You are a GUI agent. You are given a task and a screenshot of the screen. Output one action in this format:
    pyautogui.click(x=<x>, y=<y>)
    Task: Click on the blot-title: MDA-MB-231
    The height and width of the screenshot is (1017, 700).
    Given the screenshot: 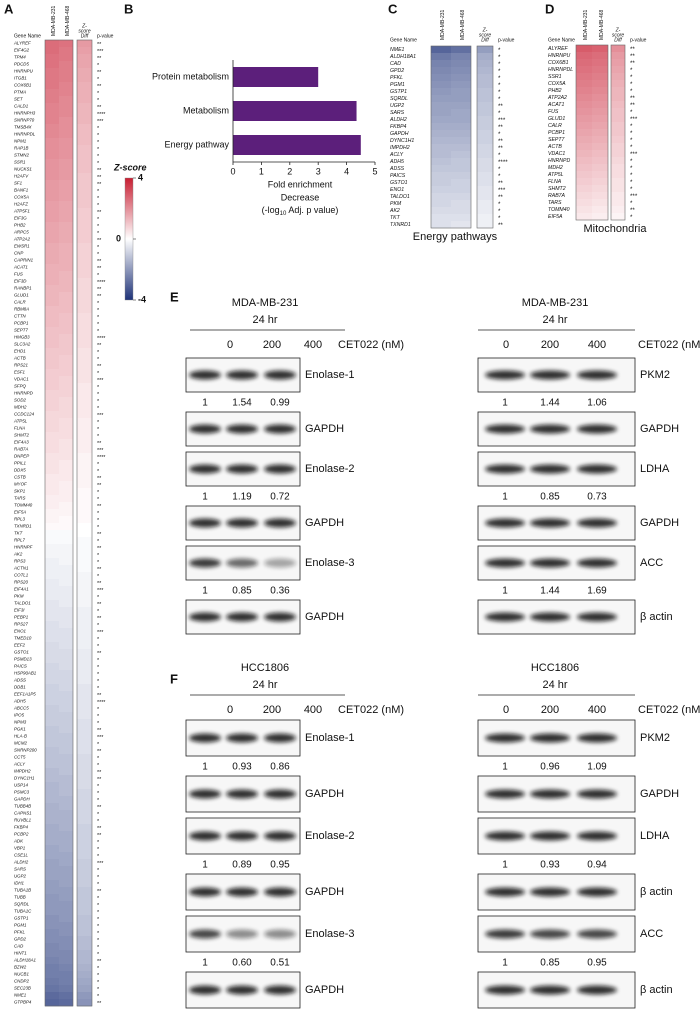 What is the action you would take?
    pyautogui.click(x=555, y=303)
    